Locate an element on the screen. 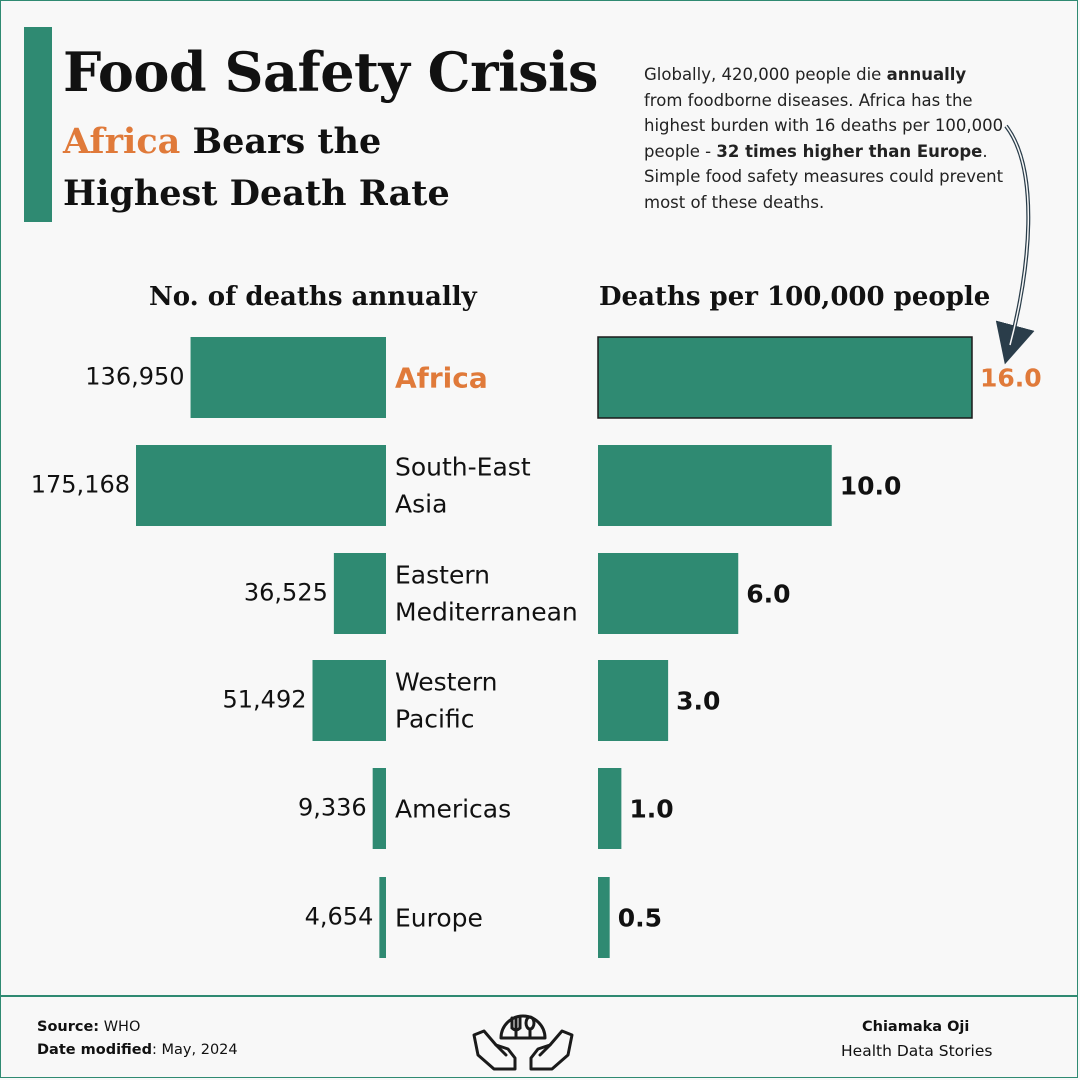  right-bar-value-label: 0.5 is located at coordinates (640, 918).